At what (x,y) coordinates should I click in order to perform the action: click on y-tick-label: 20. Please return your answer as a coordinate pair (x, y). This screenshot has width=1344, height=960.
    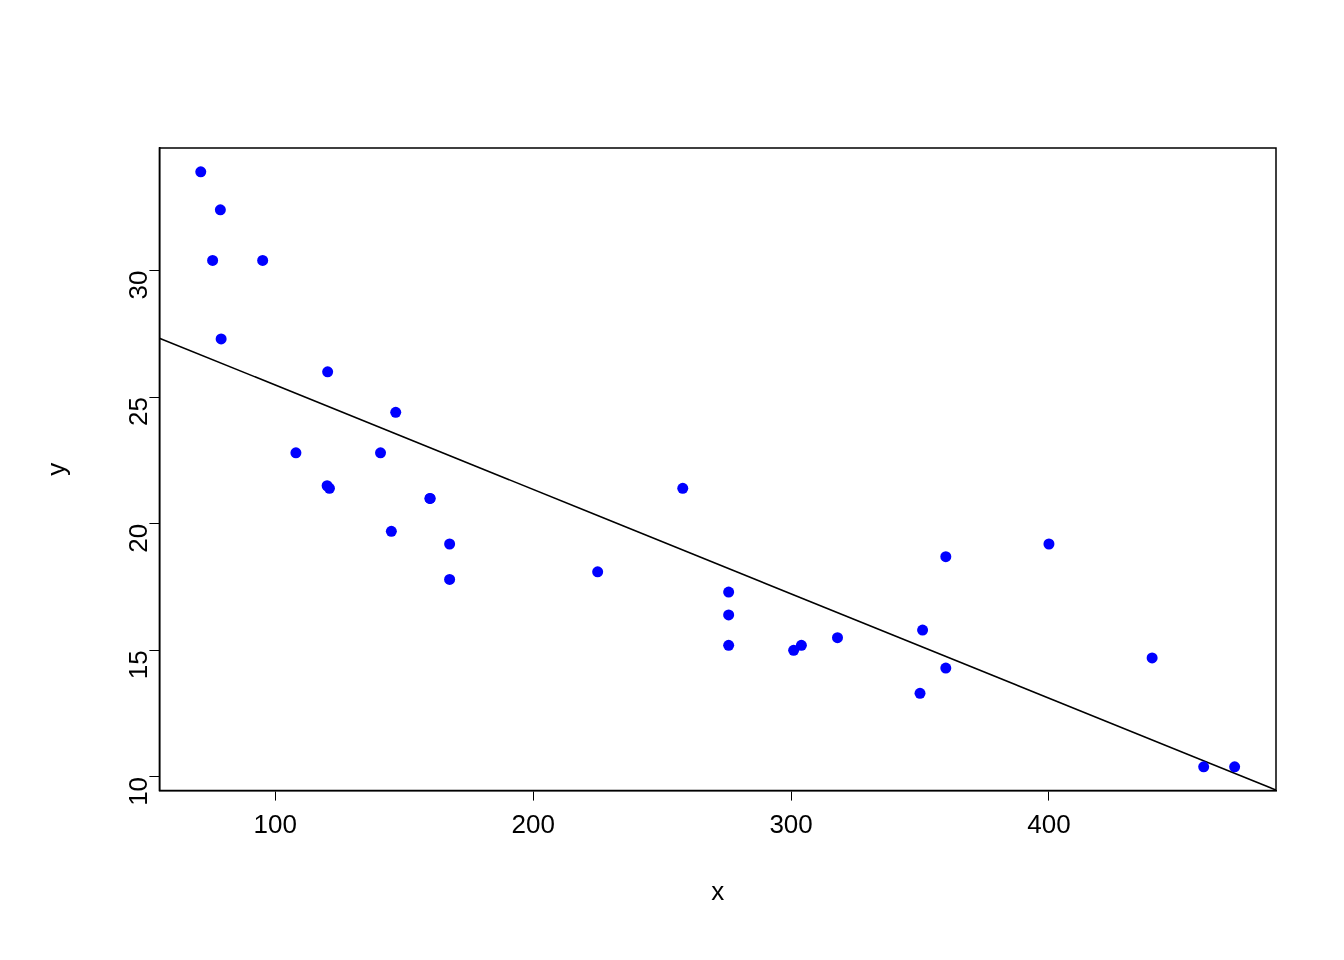
    Looking at the image, I should click on (137, 538).